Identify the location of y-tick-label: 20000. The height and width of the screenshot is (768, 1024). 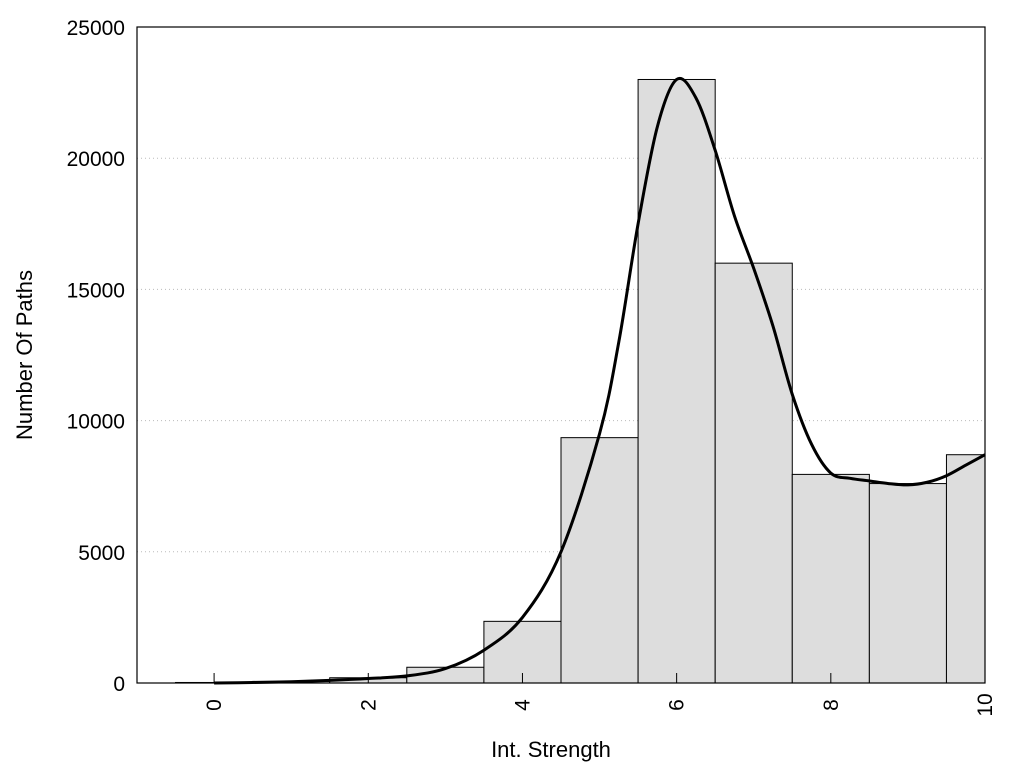
(96, 159).